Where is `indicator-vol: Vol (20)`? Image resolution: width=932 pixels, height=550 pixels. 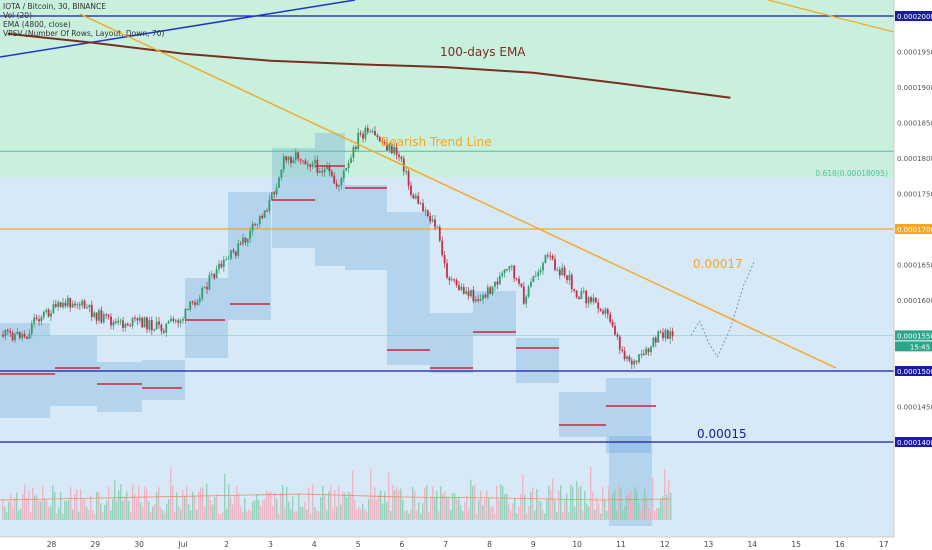
indicator-vol: Vol (20) is located at coordinates (18, 15).